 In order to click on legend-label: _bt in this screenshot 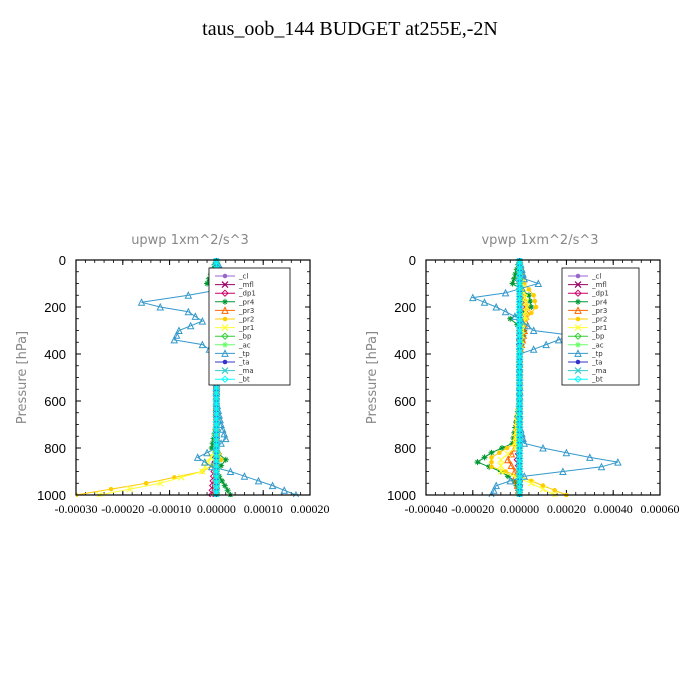, I will do `click(244, 380)`.